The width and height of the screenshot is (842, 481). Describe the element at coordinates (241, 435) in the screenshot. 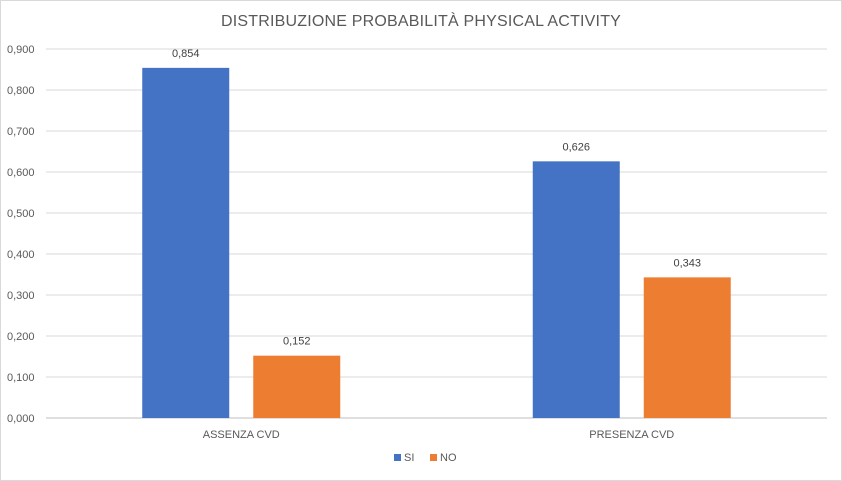

I see `x-category-label: ASSENZA CVD` at that location.